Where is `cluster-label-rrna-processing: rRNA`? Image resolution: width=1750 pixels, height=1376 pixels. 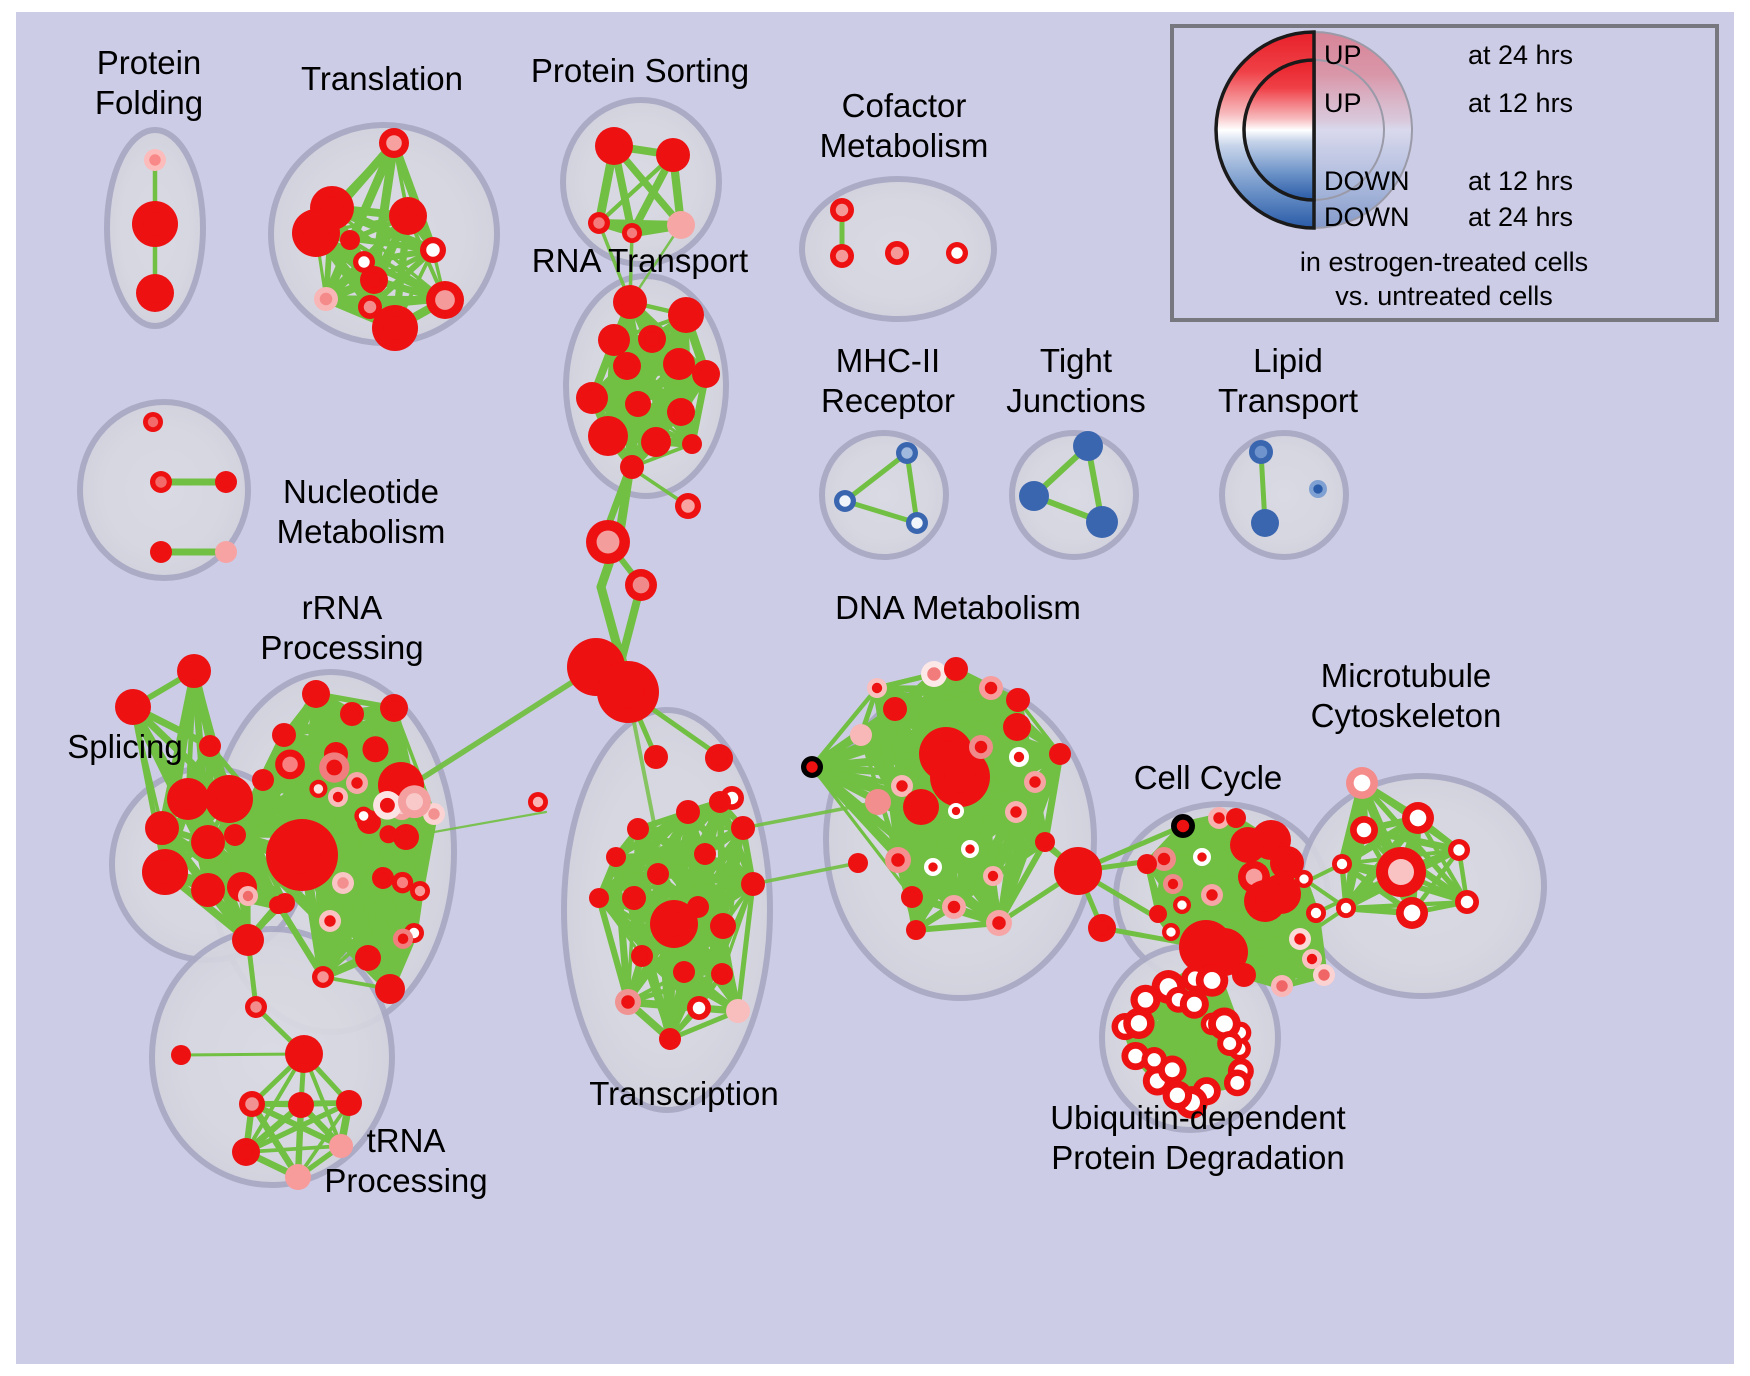
cluster-label-rrna-processing: rRNA is located at coordinates (342, 607).